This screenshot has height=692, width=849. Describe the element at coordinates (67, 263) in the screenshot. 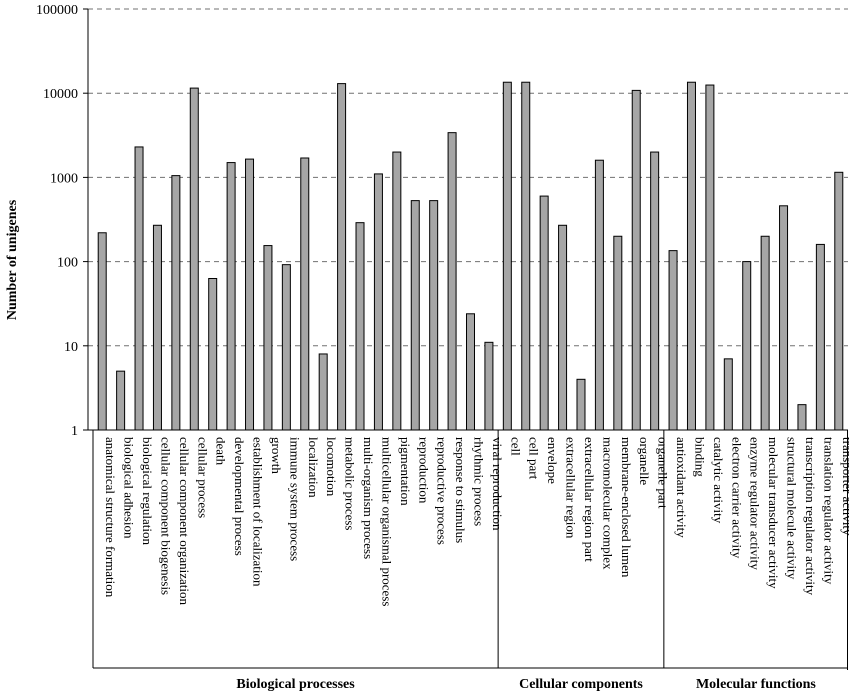

I see `y-tick-label: 100` at that location.